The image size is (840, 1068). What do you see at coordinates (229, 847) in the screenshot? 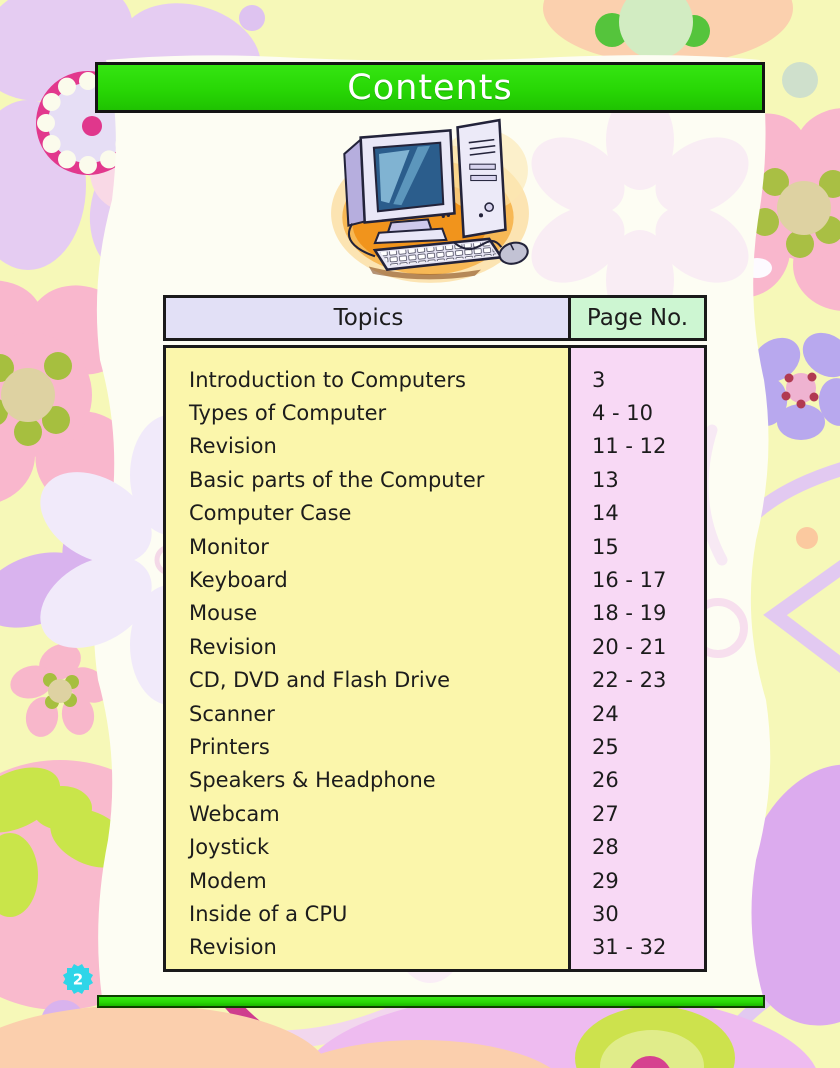
I see `topic-cell: Joystick` at bounding box center [229, 847].